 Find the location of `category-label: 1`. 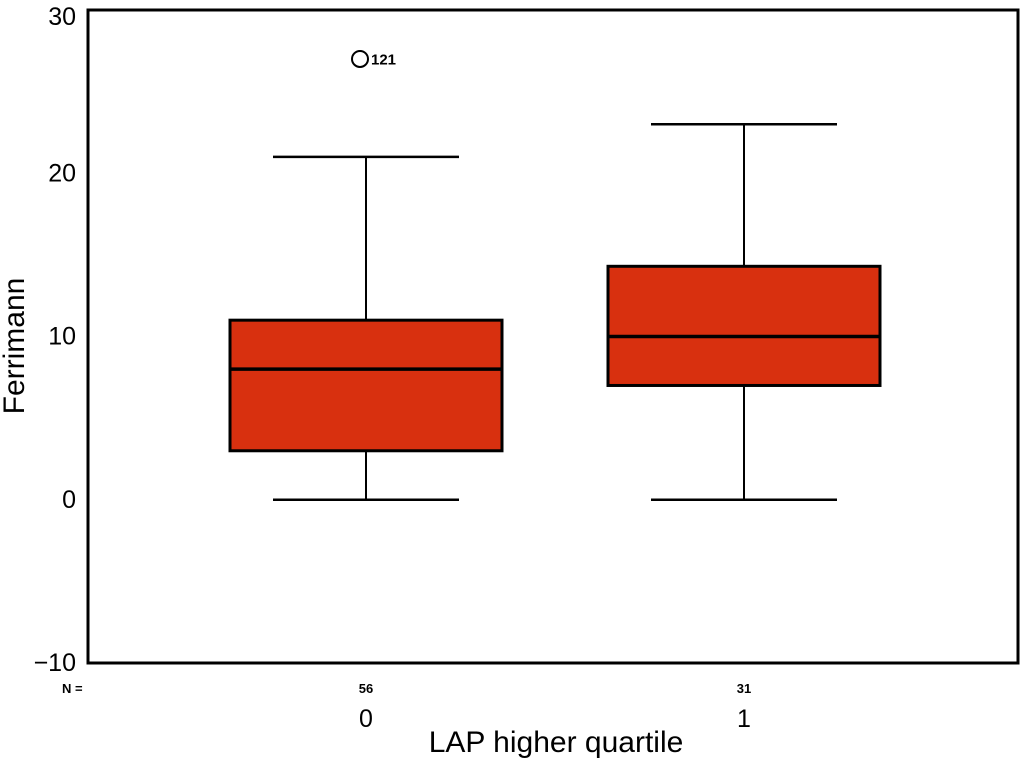

category-label: 1 is located at coordinates (744, 719).